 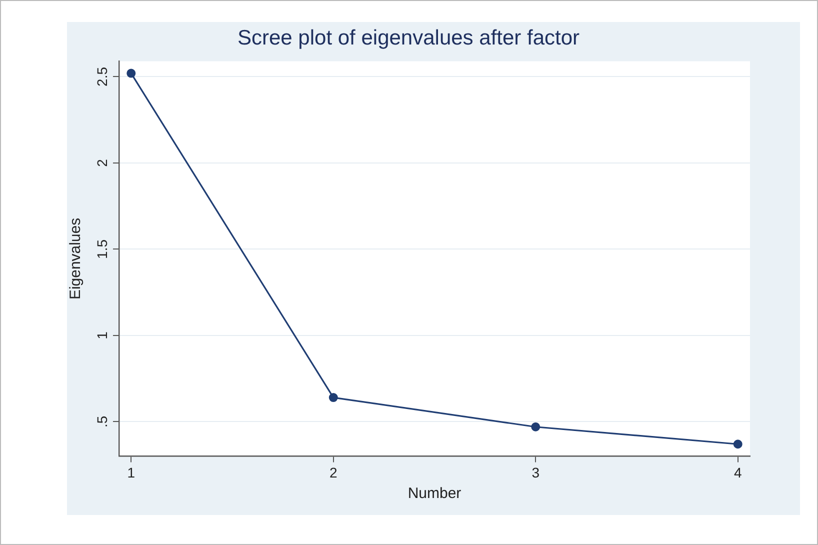 I want to click on x-tick-label: 1, so click(x=131, y=472).